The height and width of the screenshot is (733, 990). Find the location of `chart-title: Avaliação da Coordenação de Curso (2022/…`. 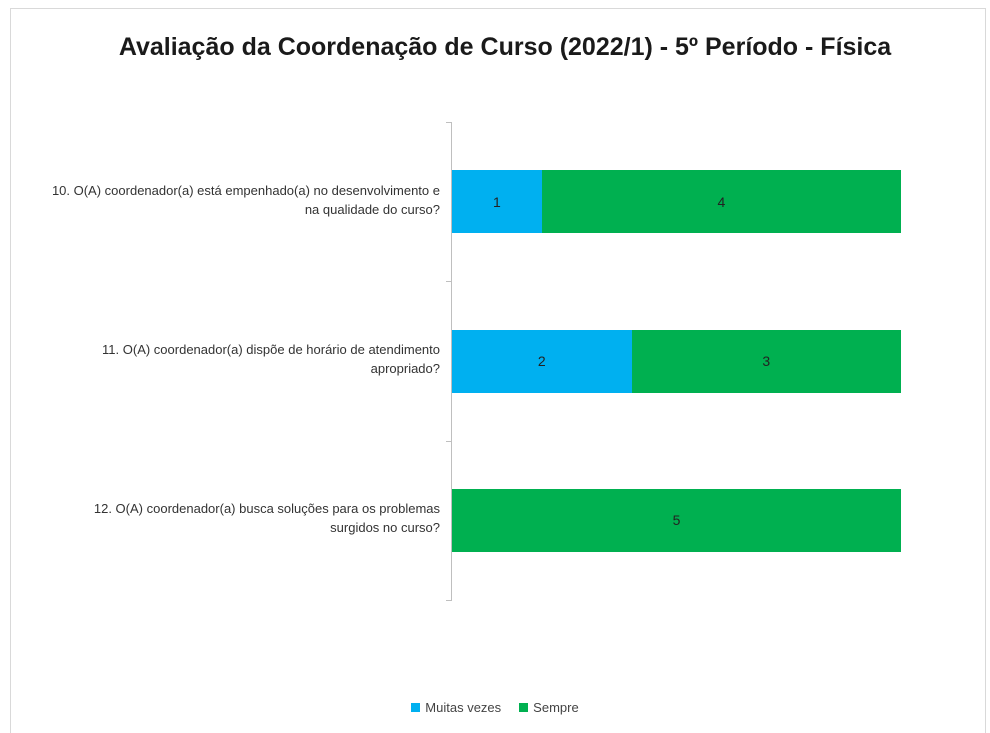

chart-title: Avaliação da Coordenação de Curso (2022/… is located at coordinates (505, 47).